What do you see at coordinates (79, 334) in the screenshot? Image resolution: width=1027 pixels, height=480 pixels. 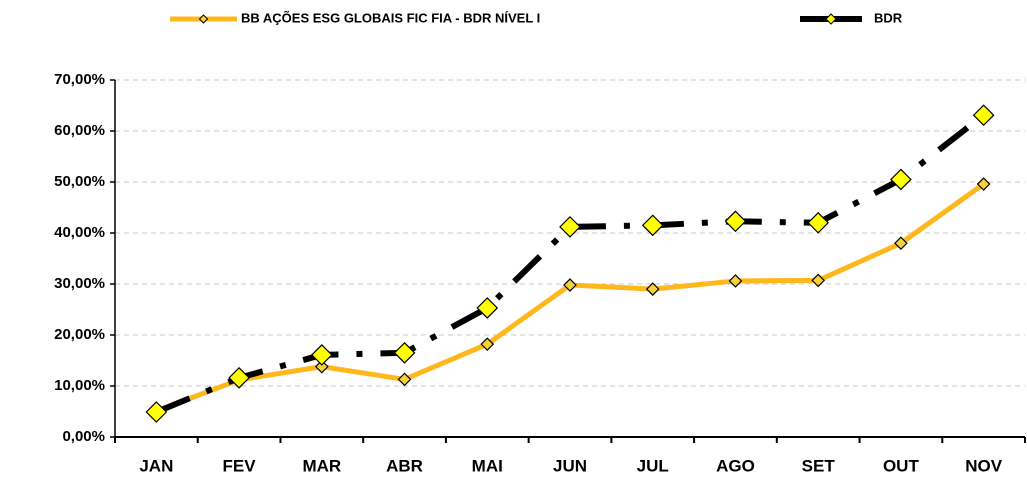 I see `y-tick-label: 20,00%` at bounding box center [79, 334].